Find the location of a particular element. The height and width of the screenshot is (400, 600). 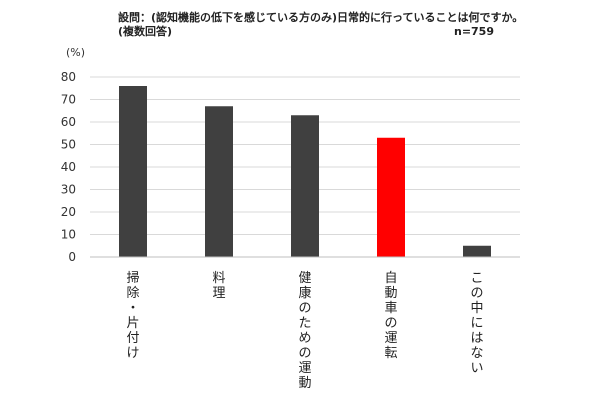

y-tick-label: 70 is located at coordinates (68, 100).